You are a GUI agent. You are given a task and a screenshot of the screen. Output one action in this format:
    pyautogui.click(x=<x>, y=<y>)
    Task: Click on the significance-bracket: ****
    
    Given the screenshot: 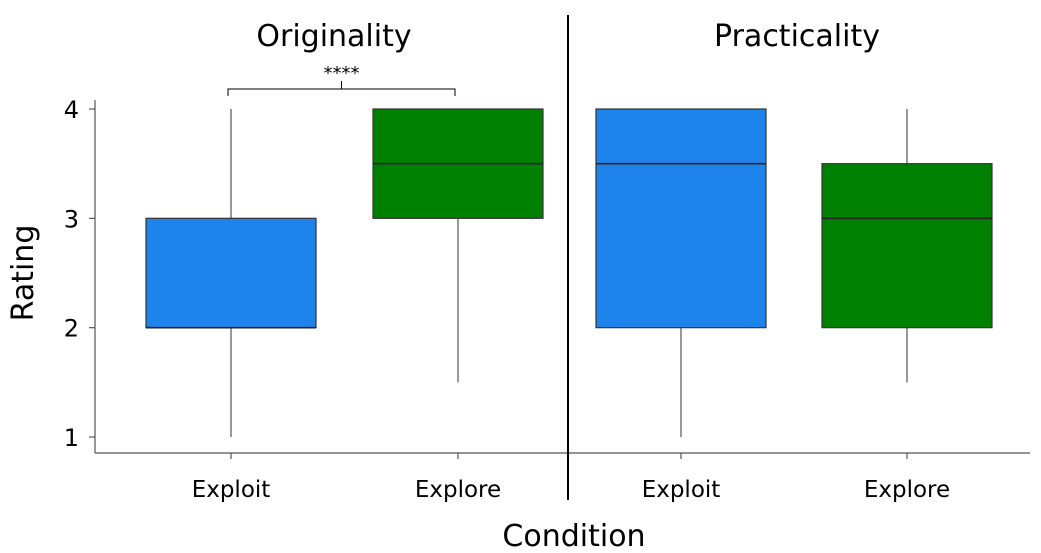 What is the action you would take?
    pyautogui.click(x=341, y=79)
    